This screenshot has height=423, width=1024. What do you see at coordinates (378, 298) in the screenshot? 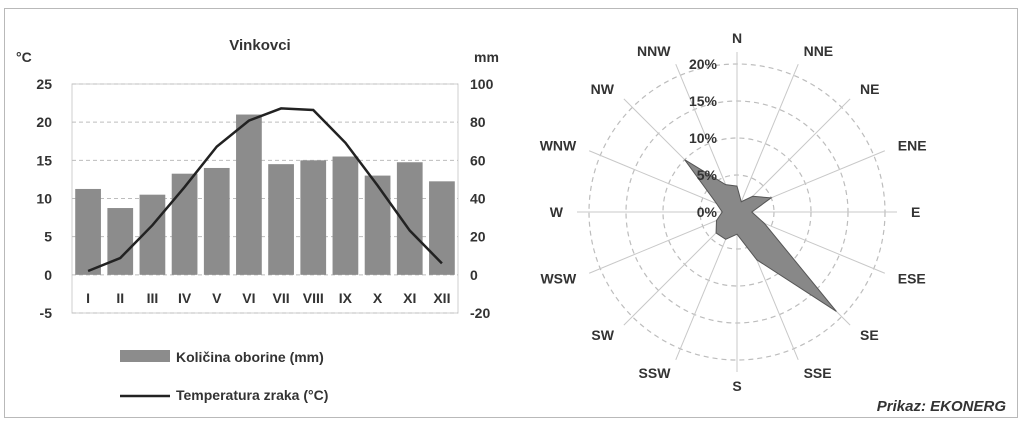
I see `month-tick-label: X` at bounding box center [378, 298].